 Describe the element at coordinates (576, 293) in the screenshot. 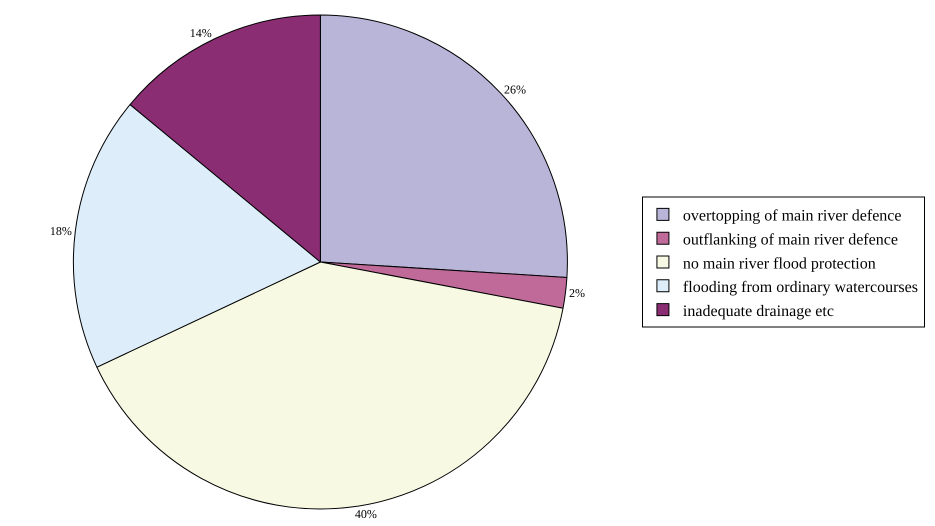

I see `data-label: 2%` at that location.